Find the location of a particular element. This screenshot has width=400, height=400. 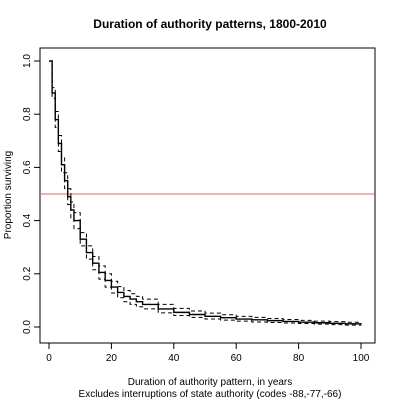

y-tick-label: 1.0 is located at coordinates (27, 61).